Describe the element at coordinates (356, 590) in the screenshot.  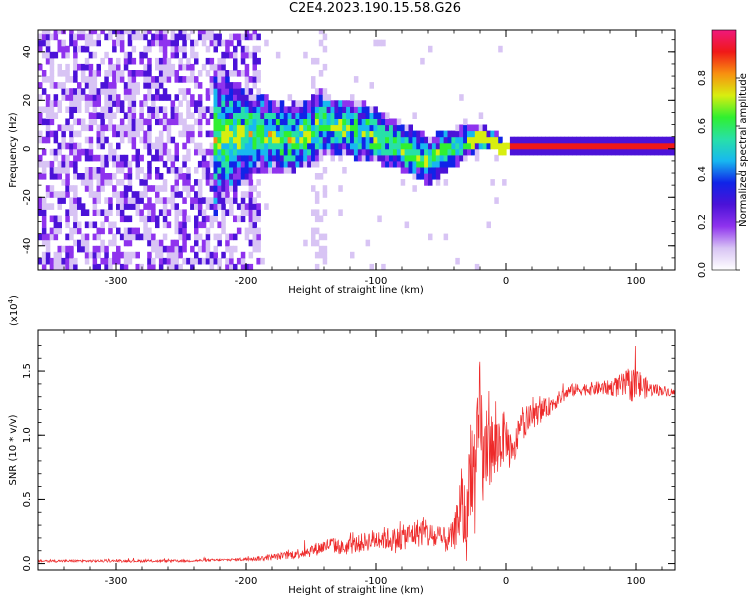
I see `snr-x-axis-label: Height of straight line (km)` at that location.